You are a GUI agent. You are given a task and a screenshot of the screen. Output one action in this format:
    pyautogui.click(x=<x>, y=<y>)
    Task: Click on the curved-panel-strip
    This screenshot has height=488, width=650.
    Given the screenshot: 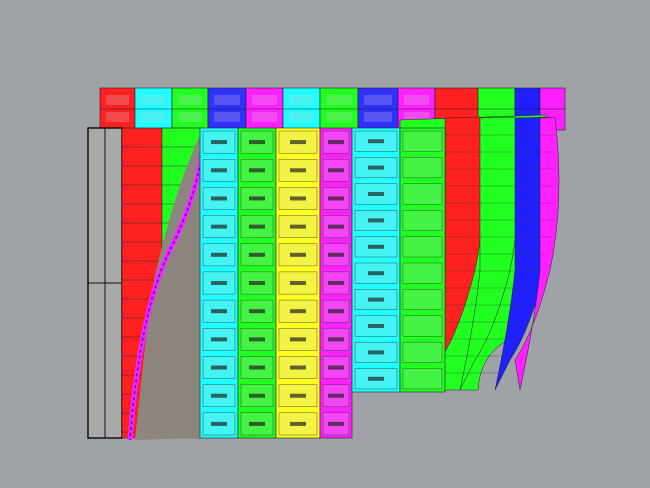 What is the action you would take?
    pyautogui.click(x=537, y=253)
    